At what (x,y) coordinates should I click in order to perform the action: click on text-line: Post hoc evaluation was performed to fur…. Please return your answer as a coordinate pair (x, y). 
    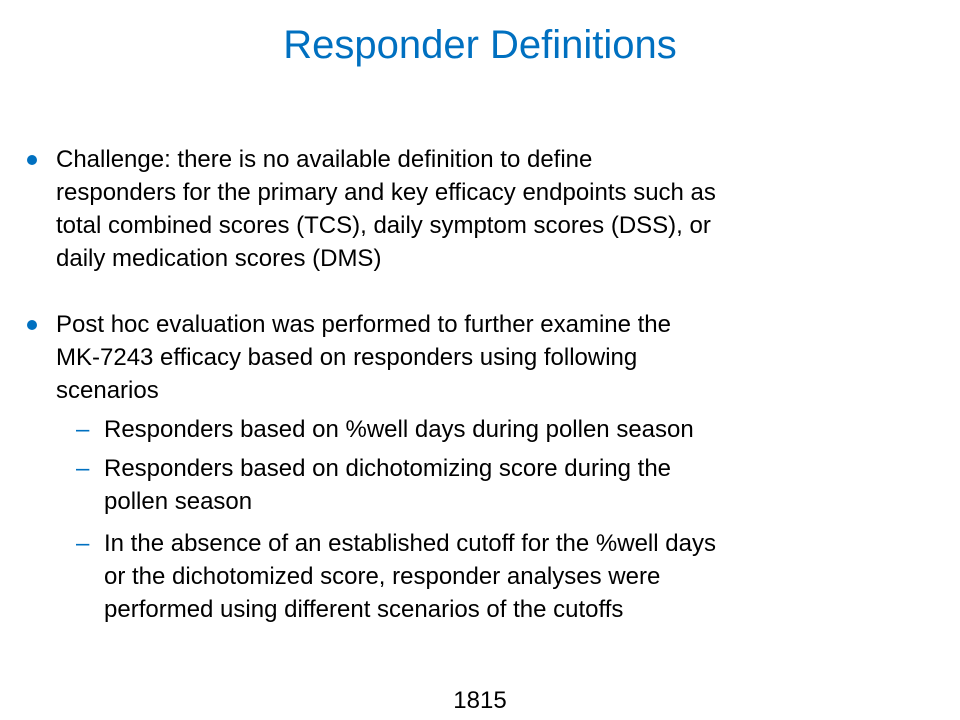
    Looking at the image, I should click on (363, 324).